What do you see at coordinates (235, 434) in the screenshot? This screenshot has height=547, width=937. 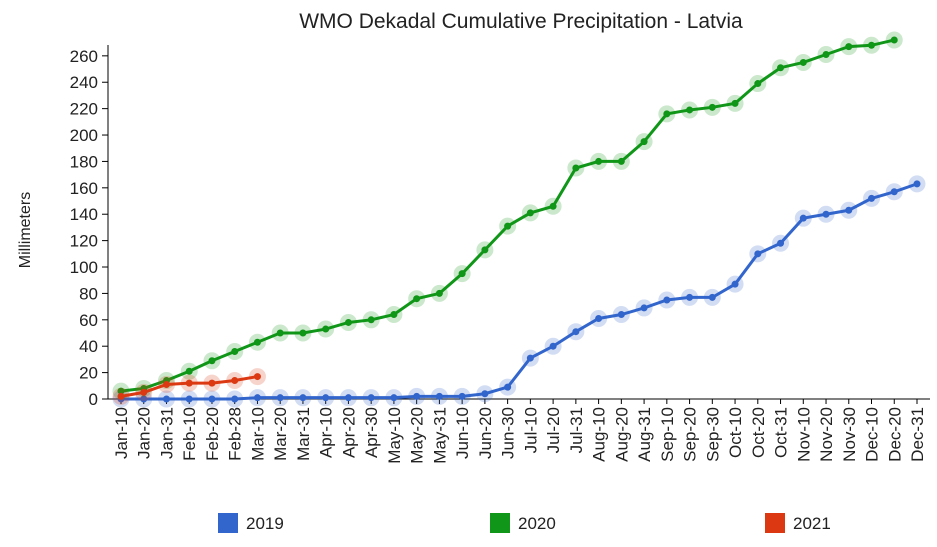 I see `x-tick-label: Feb-28` at bounding box center [235, 434].